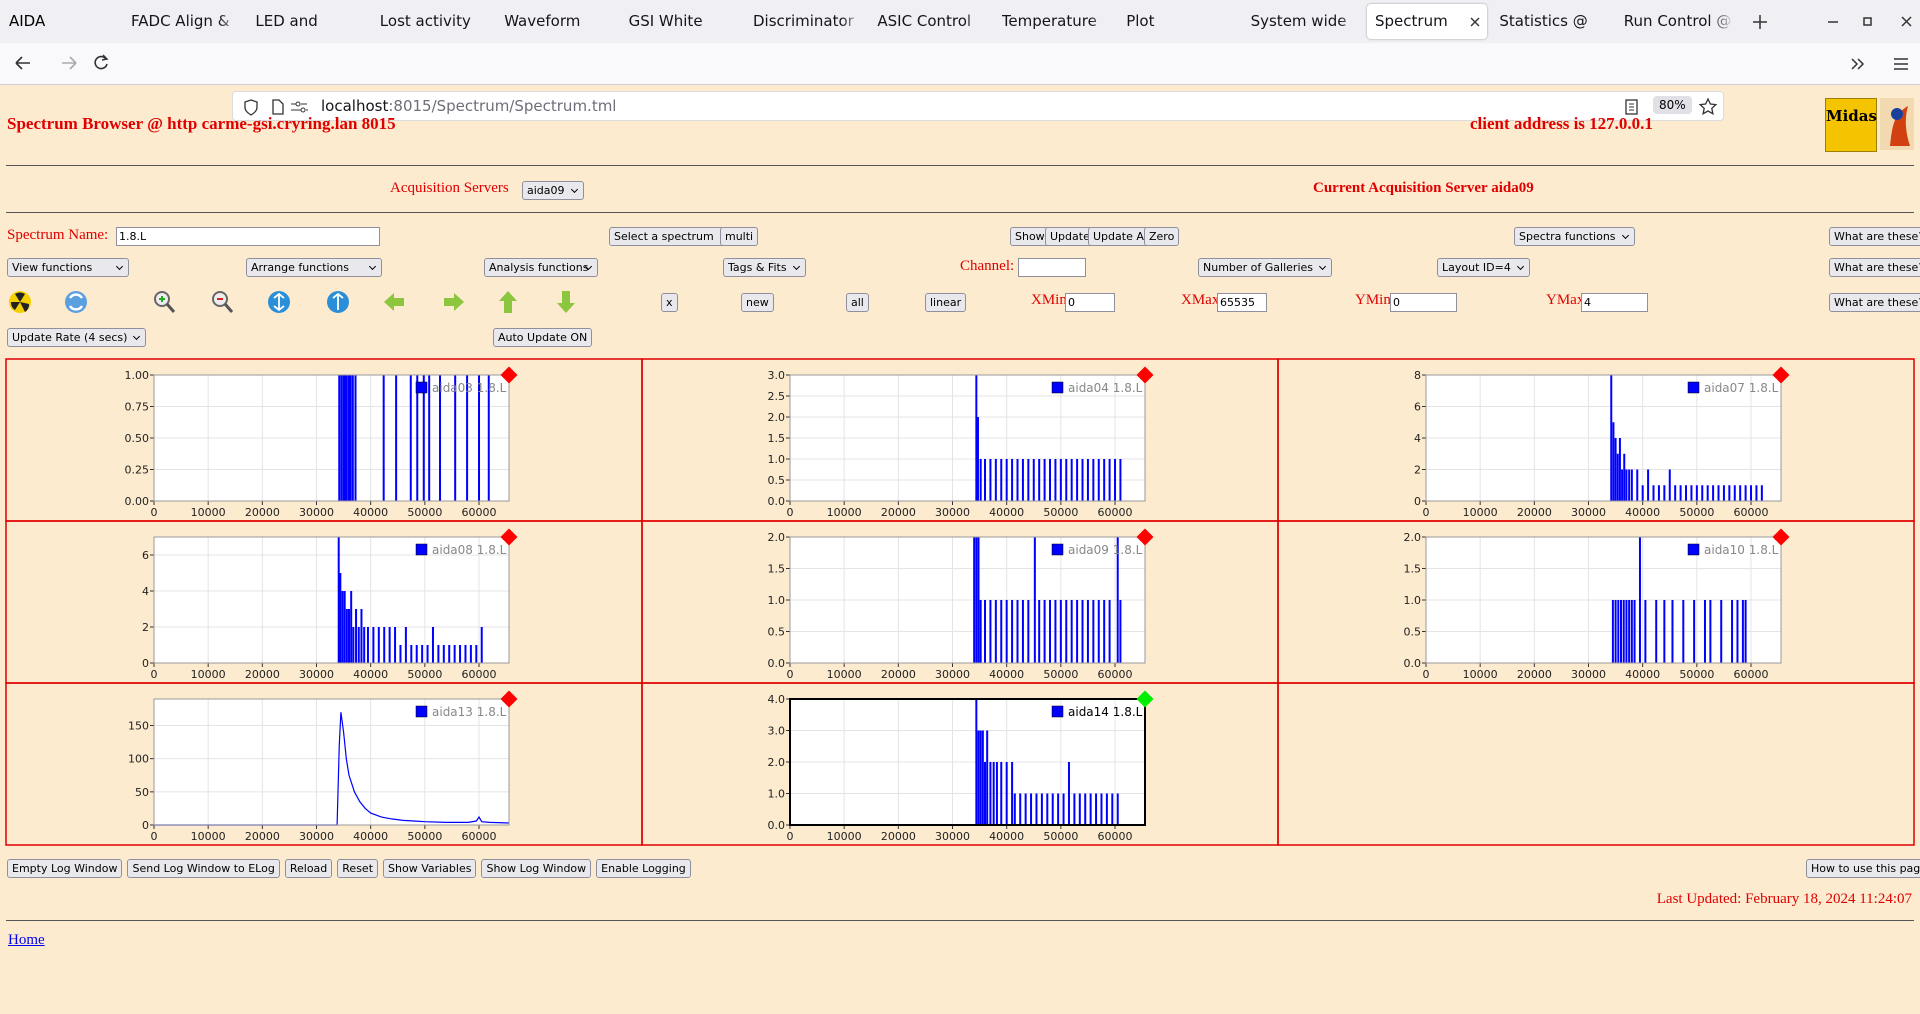 Image resolution: width=1920 pixels, height=1014 pixels. What do you see at coordinates (1574, 236) in the screenshot?
I see `spectra-functions: Spectra functions` at bounding box center [1574, 236].